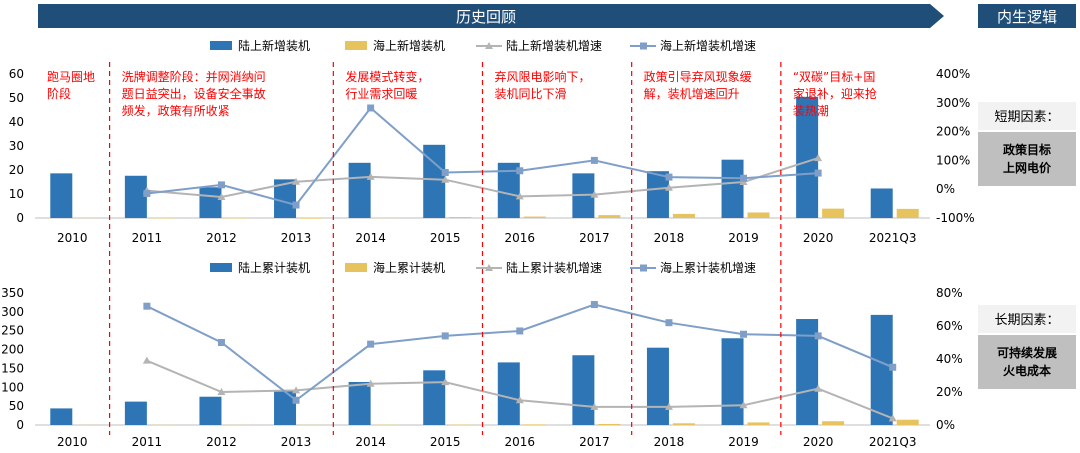 This screenshot has height=453, width=1080. What do you see at coordinates (520, 238) in the screenshot?
I see `x-tick-label: 2016` at bounding box center [520, 238].